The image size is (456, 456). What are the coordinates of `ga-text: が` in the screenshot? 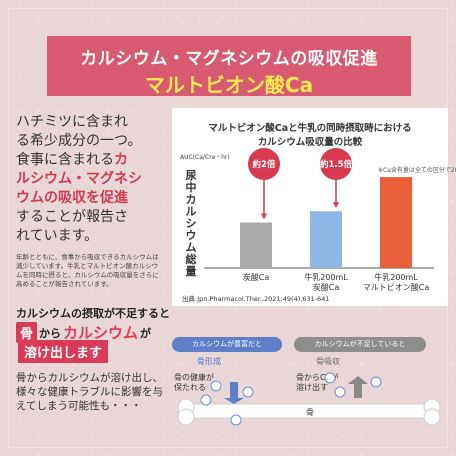 It's located at (146, 333).